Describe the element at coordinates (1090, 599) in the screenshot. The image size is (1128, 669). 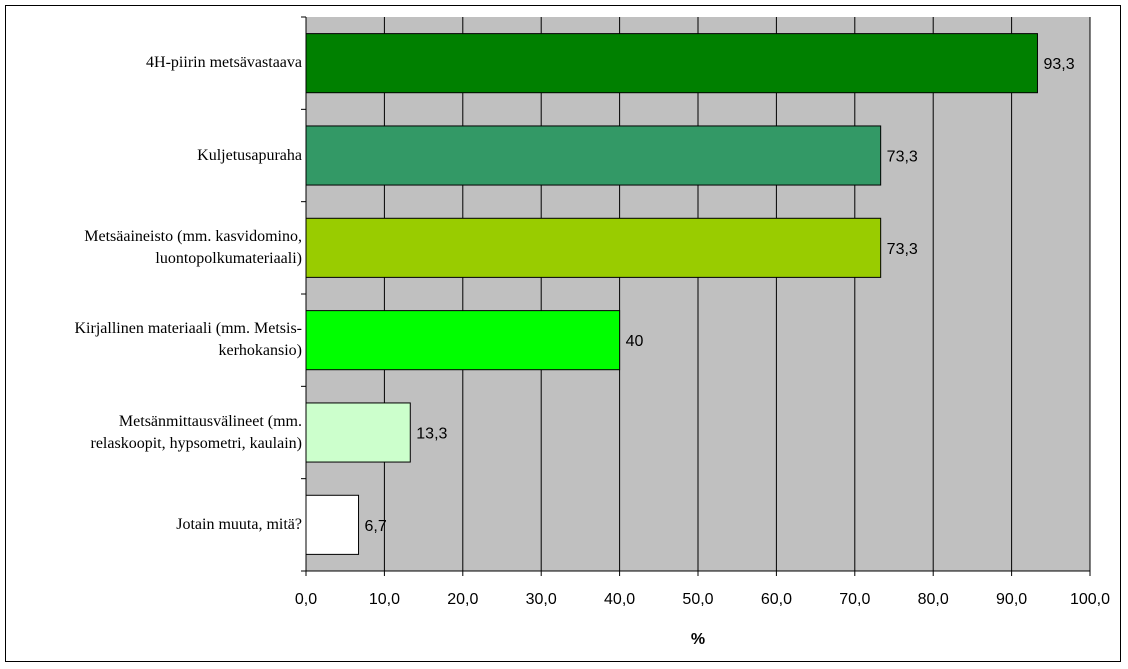
I see `x-tick-label: 100,0` at that location.